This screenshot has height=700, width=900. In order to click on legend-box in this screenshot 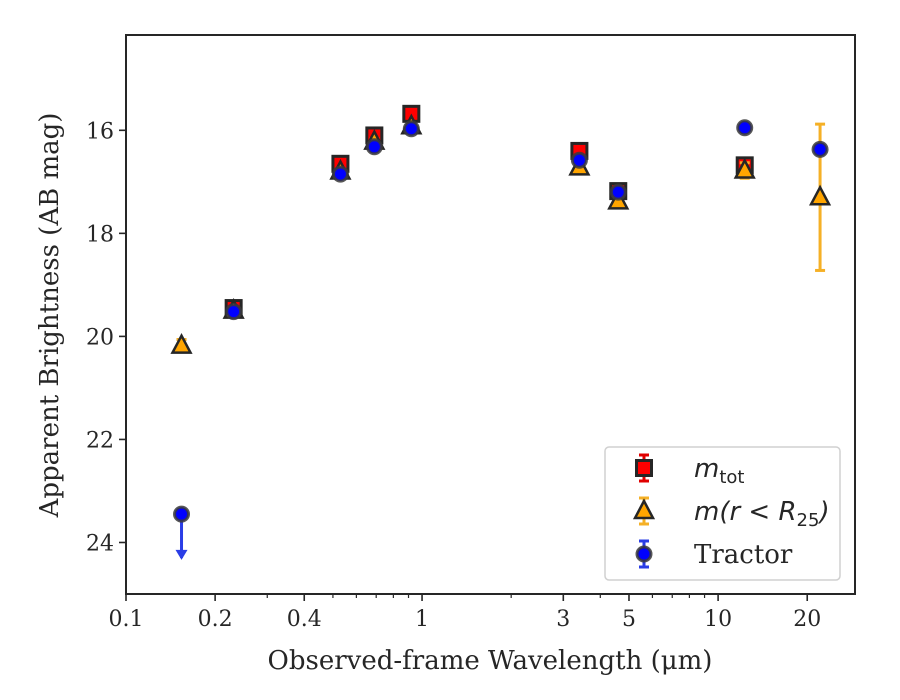, I will do `click(722, 513)`.